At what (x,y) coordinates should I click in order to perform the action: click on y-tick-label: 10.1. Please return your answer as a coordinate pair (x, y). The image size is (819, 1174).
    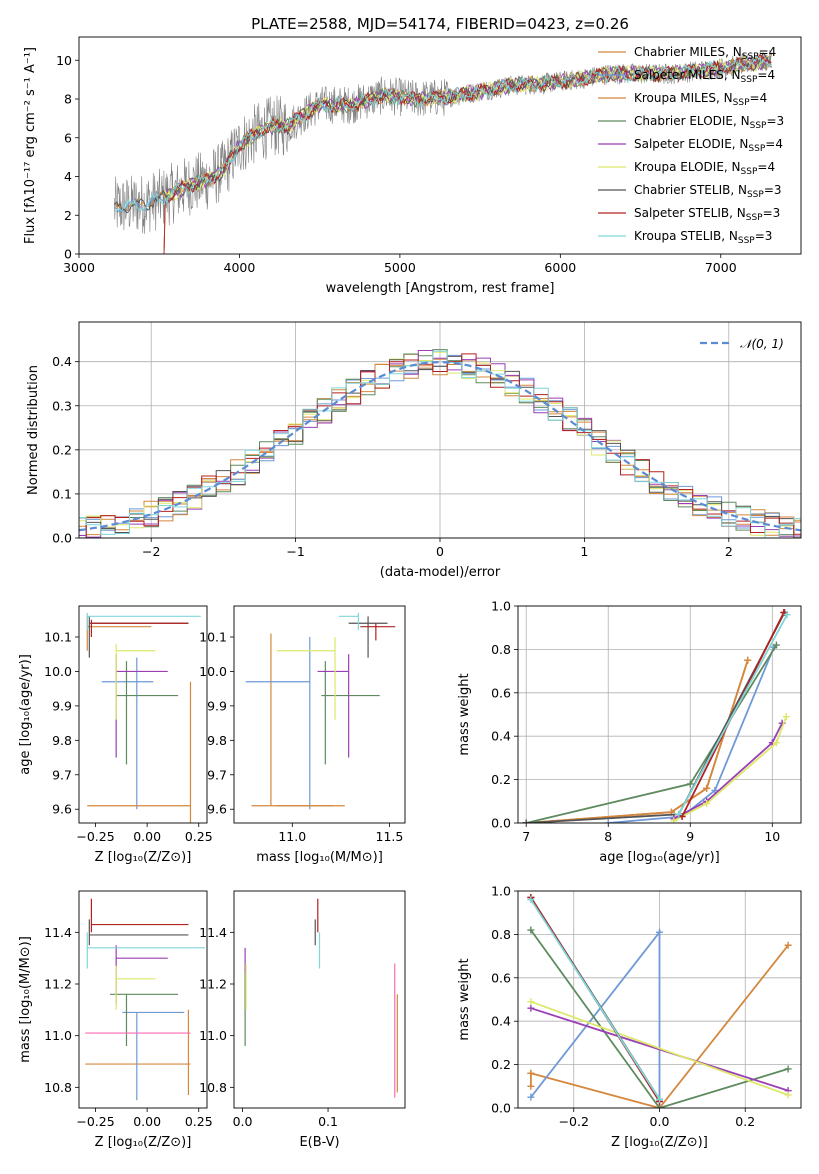
    Looking at the image, I should click on (58, 637).